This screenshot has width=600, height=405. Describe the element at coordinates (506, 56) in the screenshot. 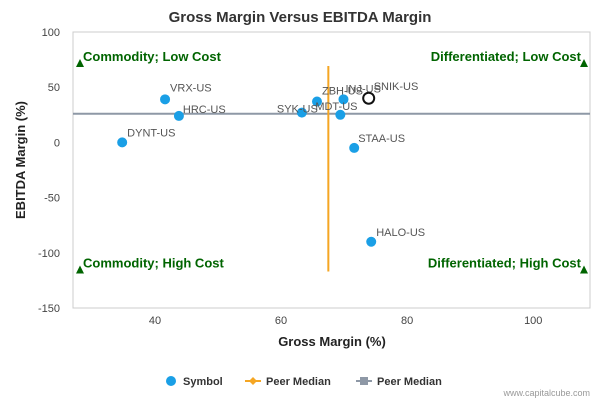

I see `quadrant-label-top-right: Differentiated; Low Cost` at that location.